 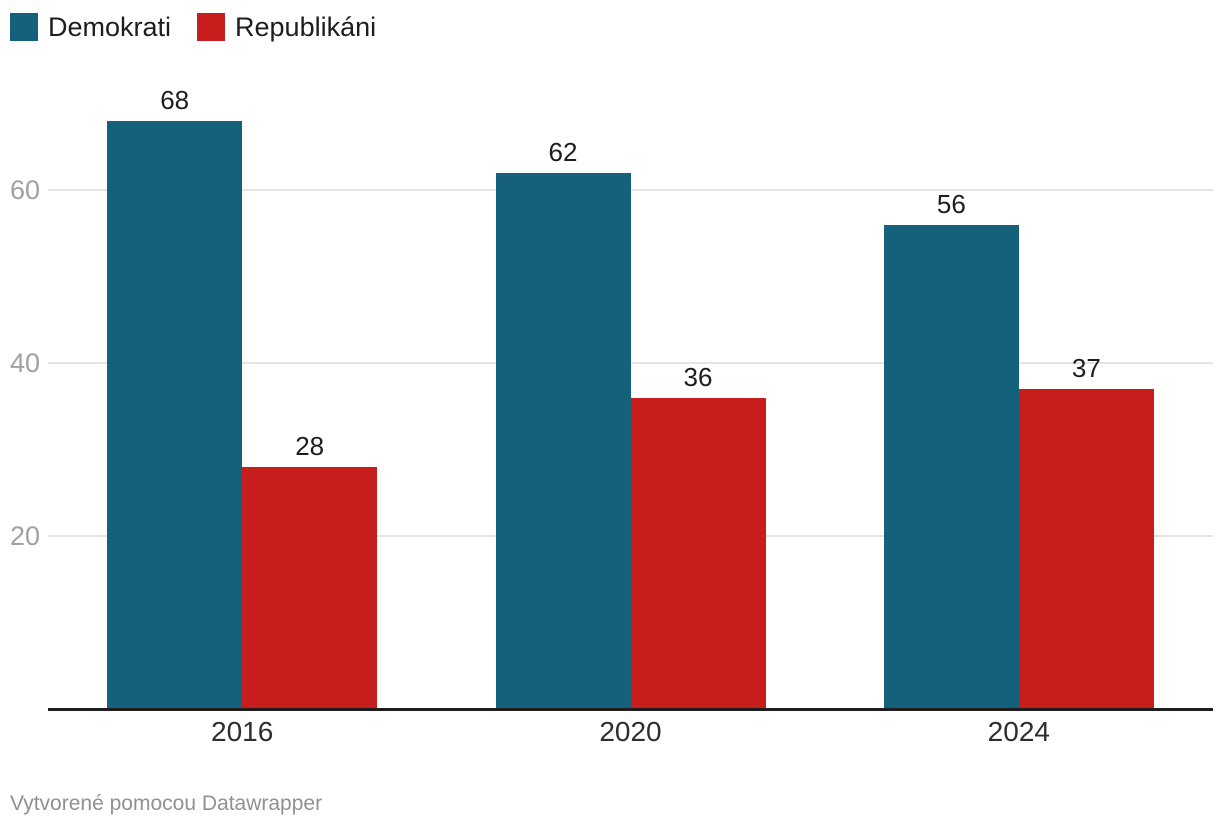 What do you see at coordinates (951, 466) in the screenshot?
I see `bar-demokrati-2024` at bounding box center [951, 466].